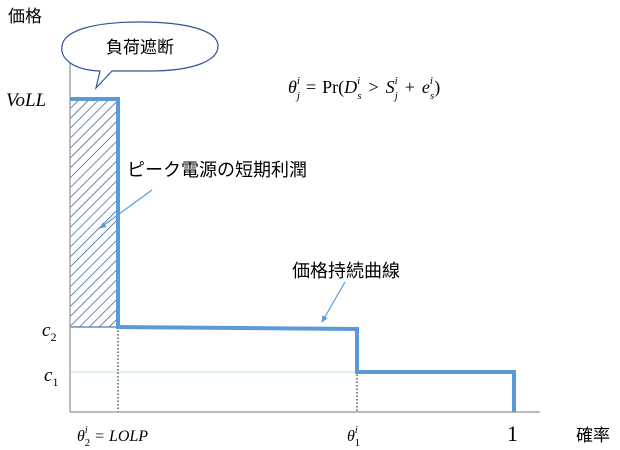 This screenshot has height=450, width=620. Describe the element at coordinates (126, 209) in the screenshot. I see `peak-profit-arrow` at that location.